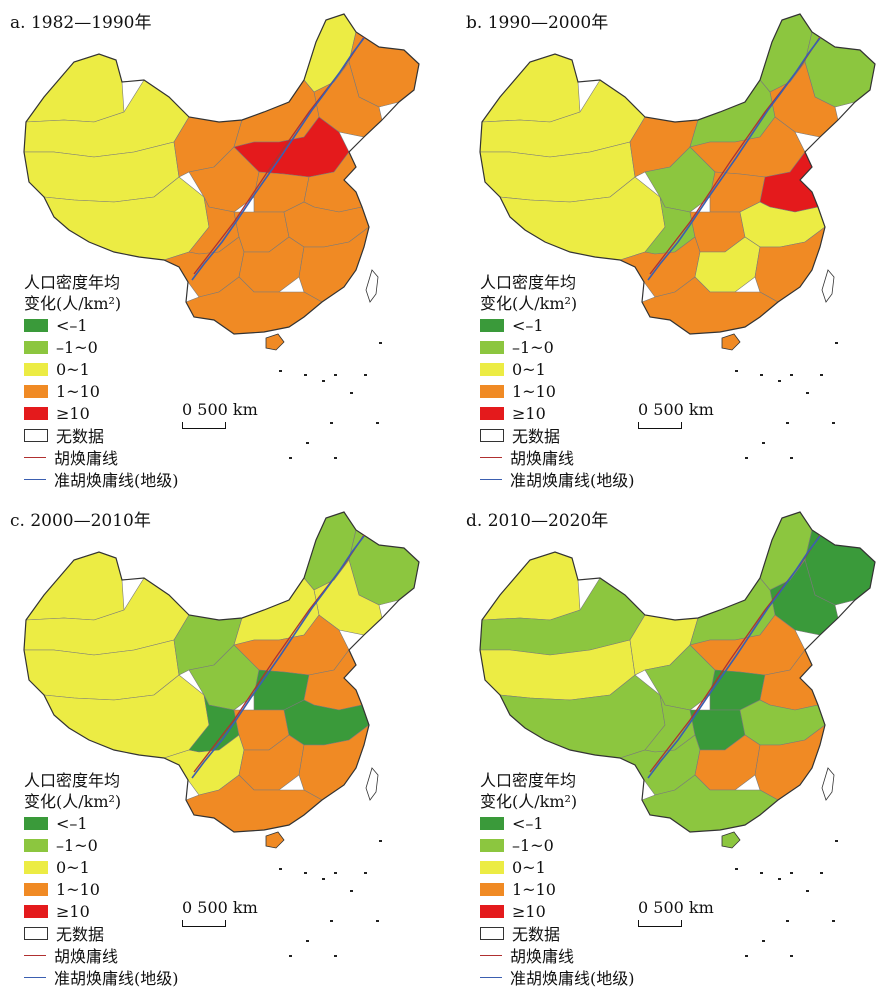 The height and width of the screenshot is (995, 896). What do you see at coordinates (72, 325) in the screenshot?
I see `legend-label: <–1` at bounding box center [72, 325].